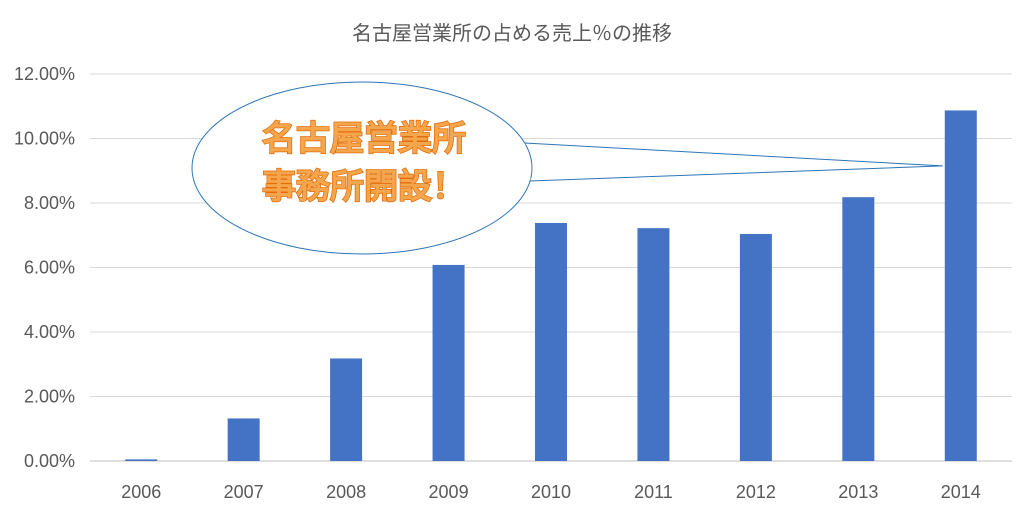  What do you see at coordinates (449, 492) in the screenshot?
I see `x-tick-label: 2009` at bounding box center [449, 492].